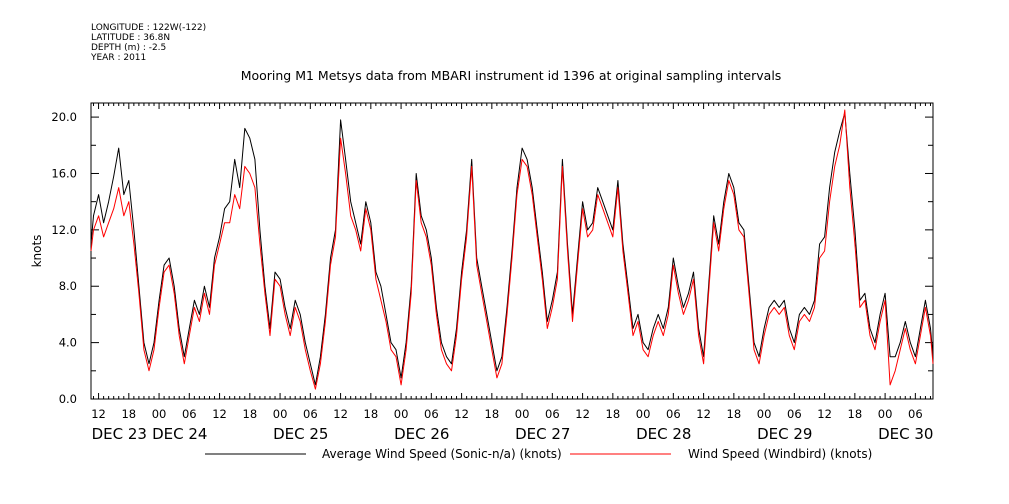 The image size is (1009, 504). Describe the element at coordinates (68, 399) in the screenshot. I see `y-tick-label: 0.0` at that location.